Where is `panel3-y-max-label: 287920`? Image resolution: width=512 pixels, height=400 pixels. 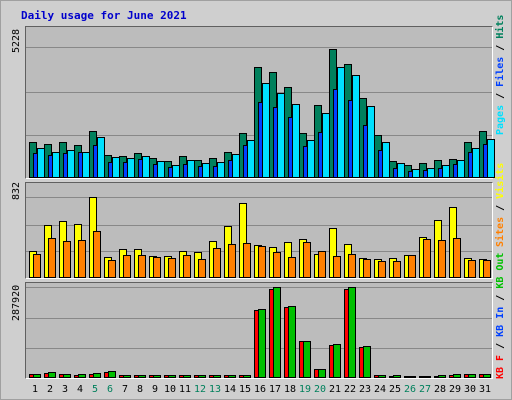
panel3-y-max-label: 287920 is located at coordinates (16, 302).